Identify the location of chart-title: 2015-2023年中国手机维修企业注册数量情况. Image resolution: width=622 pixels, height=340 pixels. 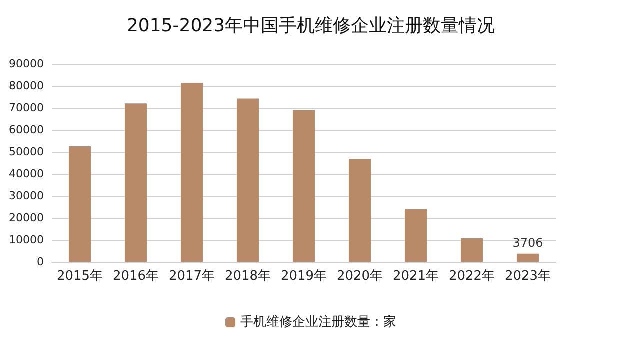
(311, 26).